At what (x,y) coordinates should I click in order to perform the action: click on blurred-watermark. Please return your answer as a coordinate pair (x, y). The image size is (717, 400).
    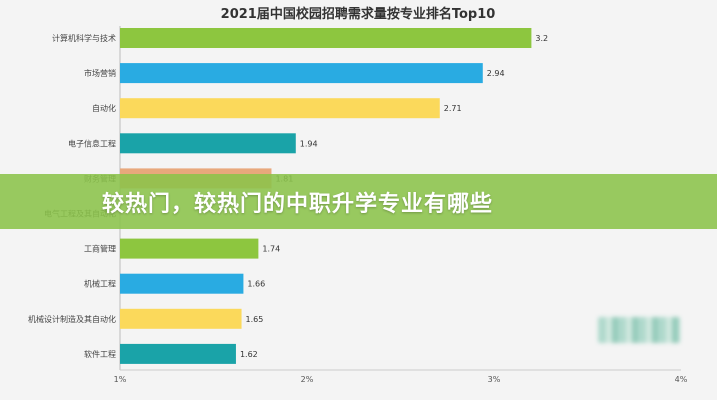
    Looking at the image, I should click on (639, 330).